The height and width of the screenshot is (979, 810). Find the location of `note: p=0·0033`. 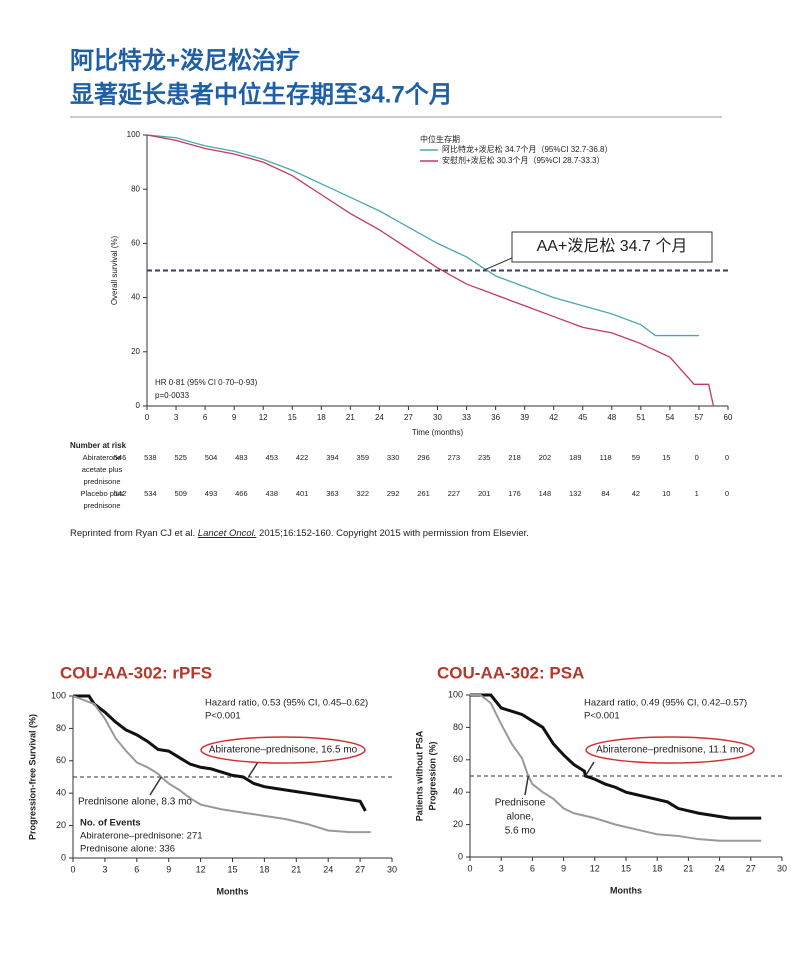

note: p=0·0033 is located at coordinates (172, 395).